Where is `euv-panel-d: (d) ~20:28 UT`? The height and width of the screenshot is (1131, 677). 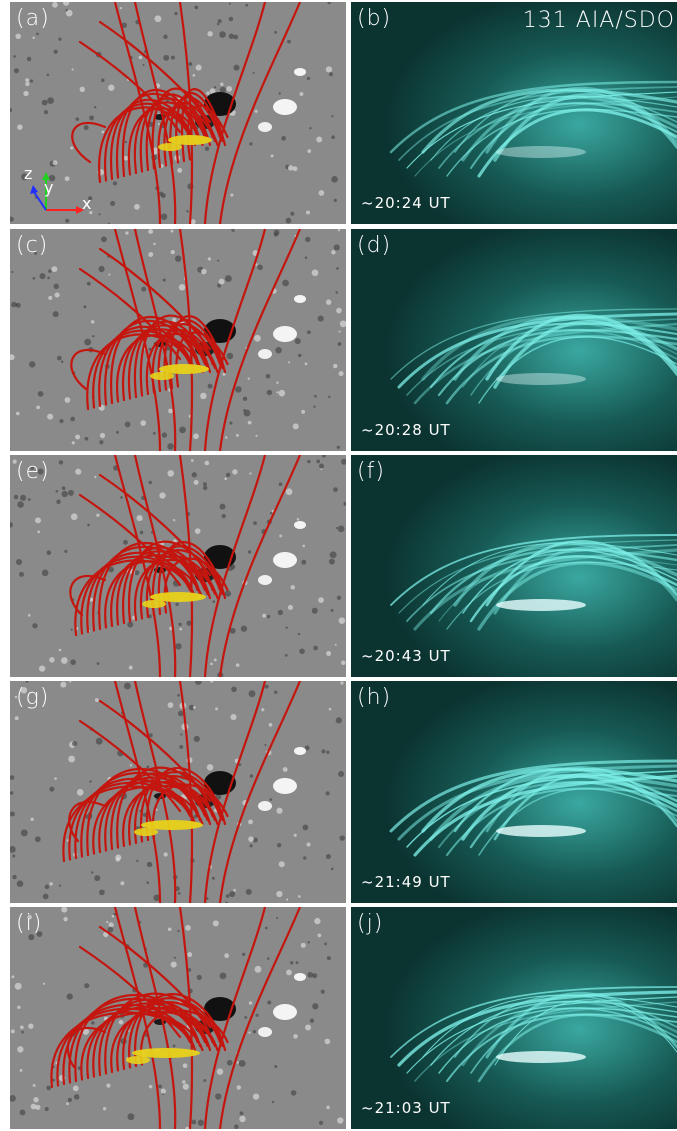
euv-panel-d: (d) ~20:28 UT is located at coordinates (514, 340).